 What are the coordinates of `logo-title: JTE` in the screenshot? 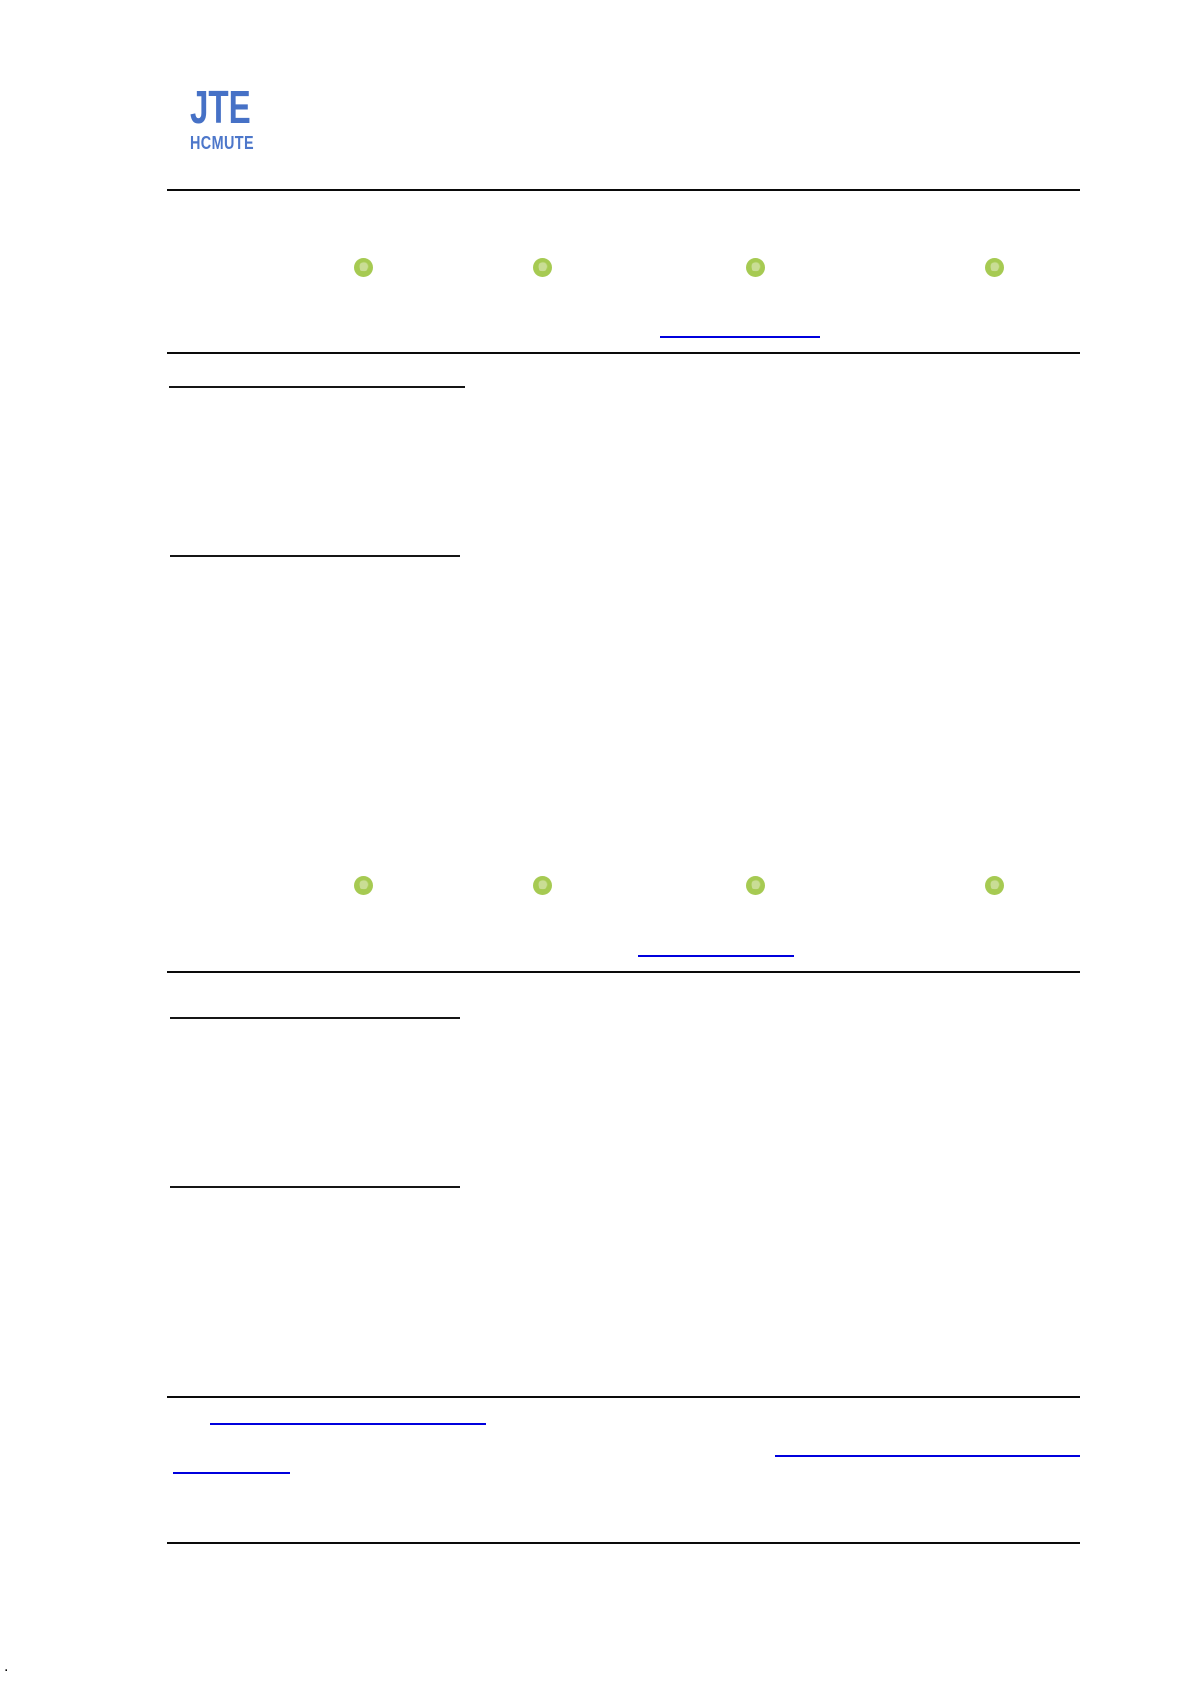 It's located at (220, 107).